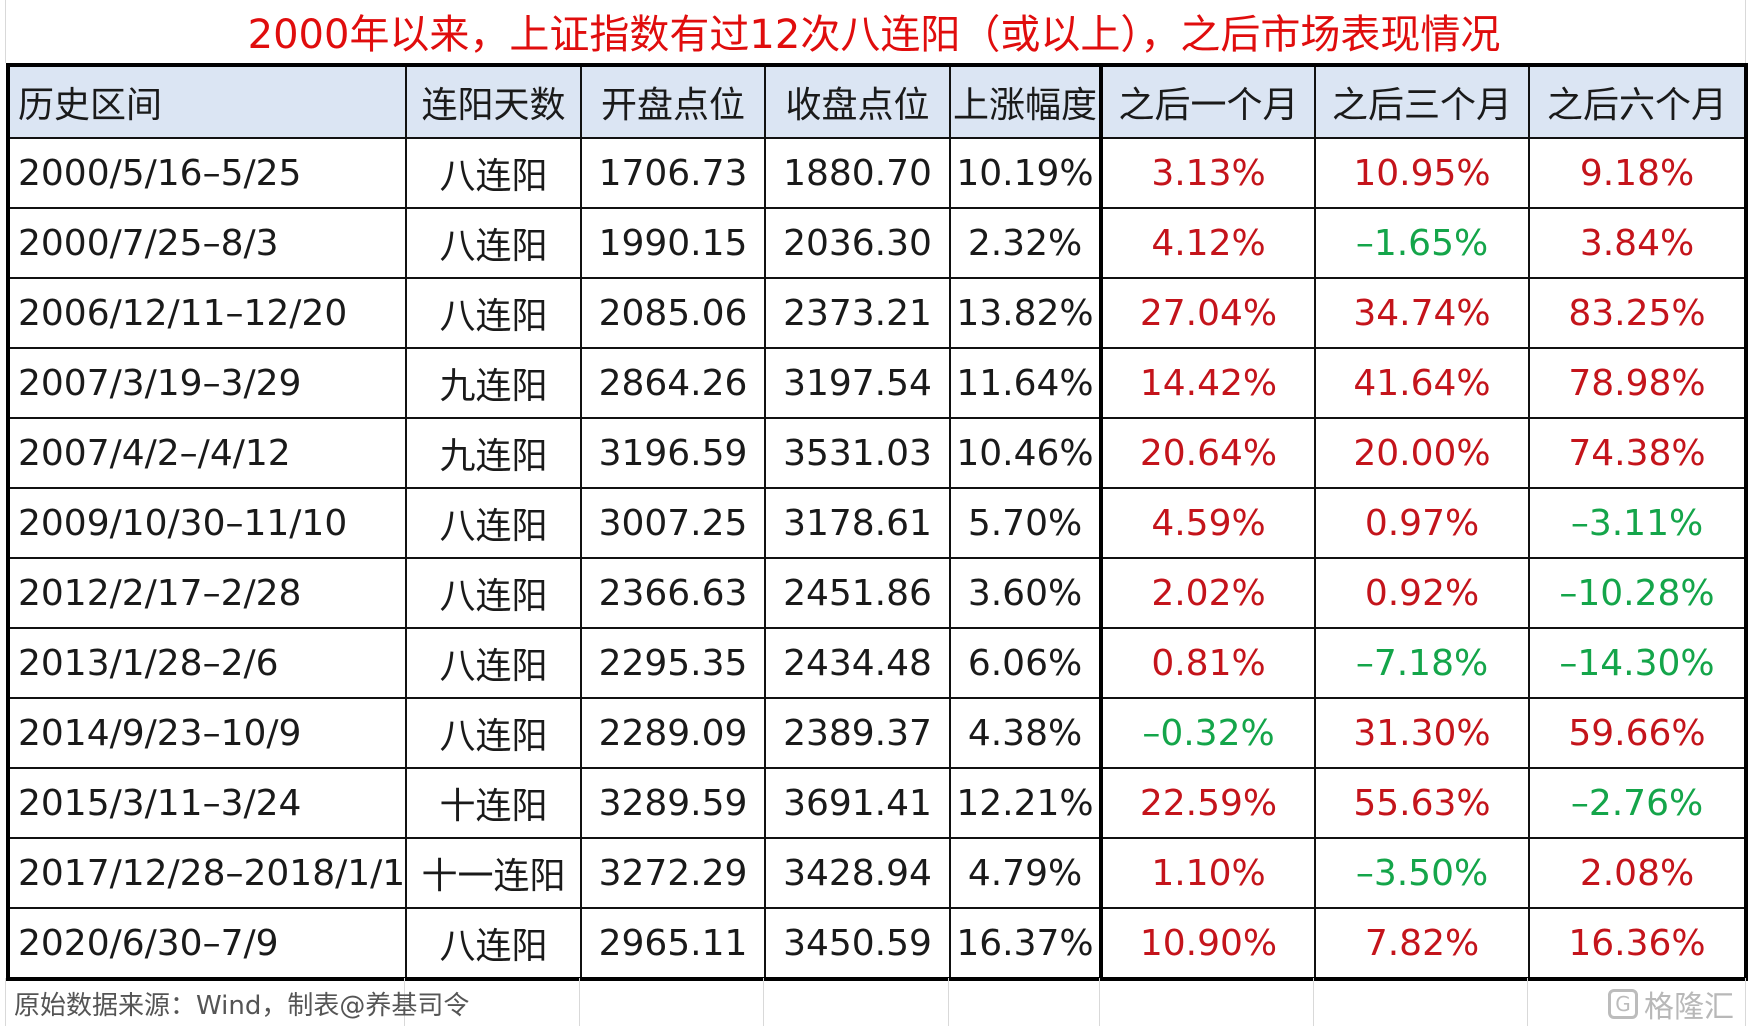  What do you see at coordinates (673, 383) in the screenshot?
I see `cell-open: 2864.26` at bounding box center [673, 383].